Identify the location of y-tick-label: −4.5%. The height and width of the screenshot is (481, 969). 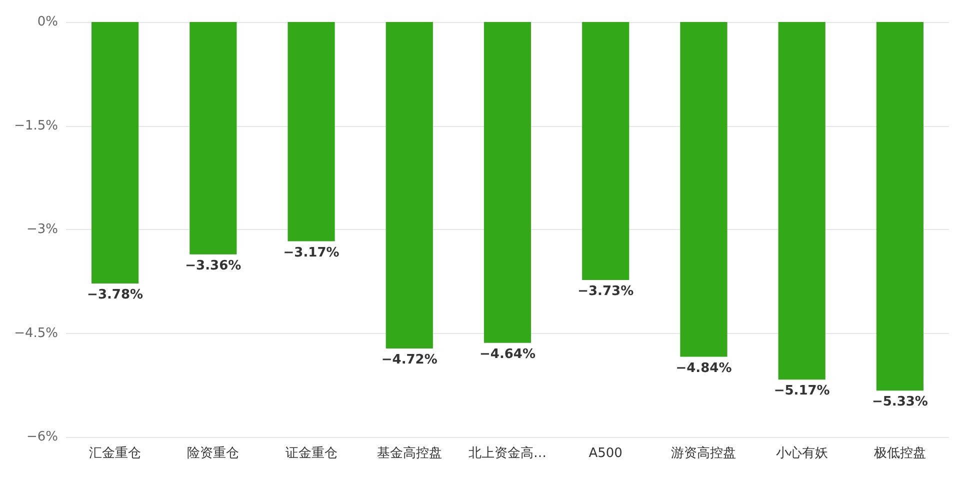
(36, 333).